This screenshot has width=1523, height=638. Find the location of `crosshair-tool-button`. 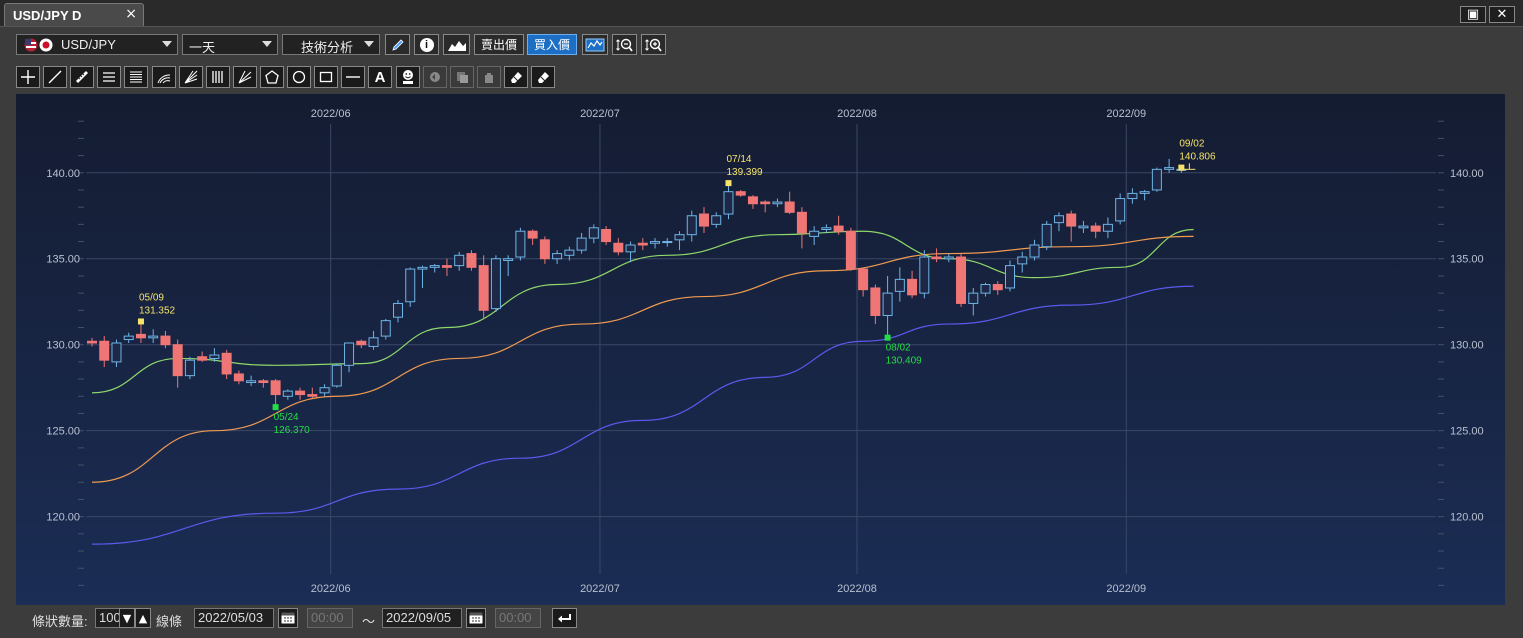

crosshair-tool-button is located at coordinates (28, 77).